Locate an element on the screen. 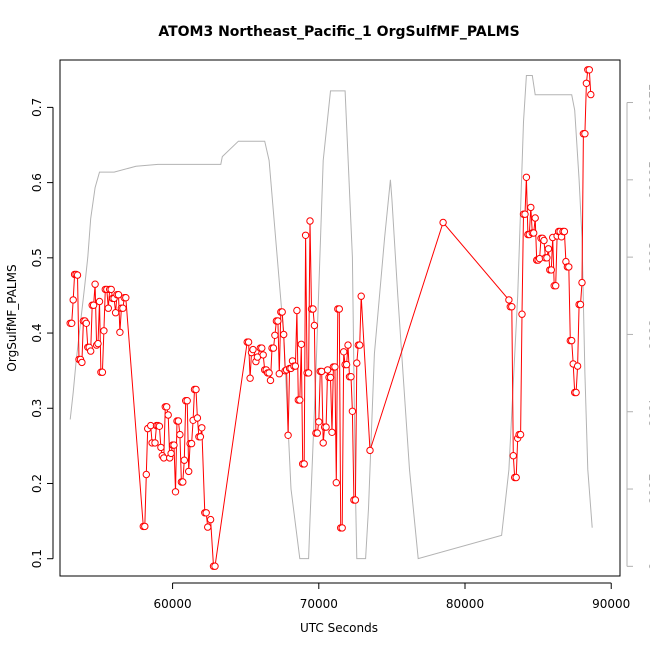  y-tick-label: 0.2 is located at coordinates (37, 483).